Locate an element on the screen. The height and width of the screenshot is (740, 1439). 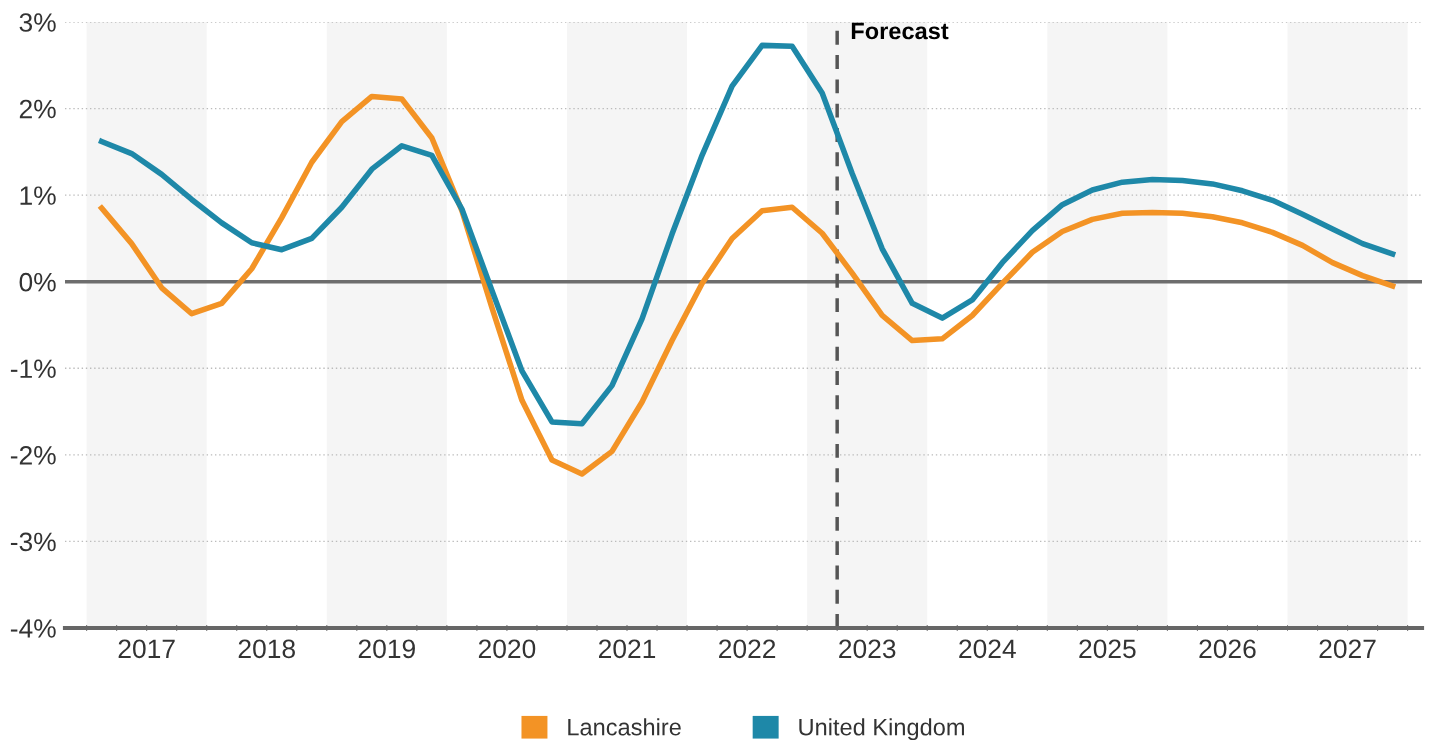
y-tick-label: 2% is located at coordinates (37, 109).